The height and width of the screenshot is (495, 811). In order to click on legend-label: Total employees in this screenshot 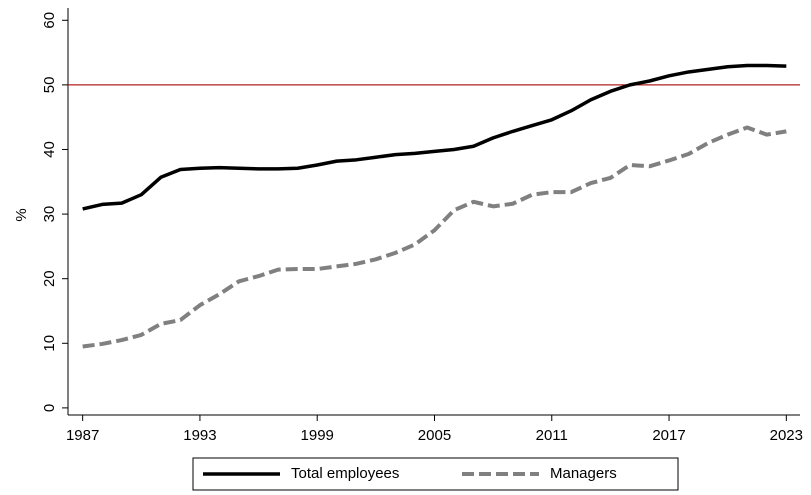, I will do `click(345, 473)`.